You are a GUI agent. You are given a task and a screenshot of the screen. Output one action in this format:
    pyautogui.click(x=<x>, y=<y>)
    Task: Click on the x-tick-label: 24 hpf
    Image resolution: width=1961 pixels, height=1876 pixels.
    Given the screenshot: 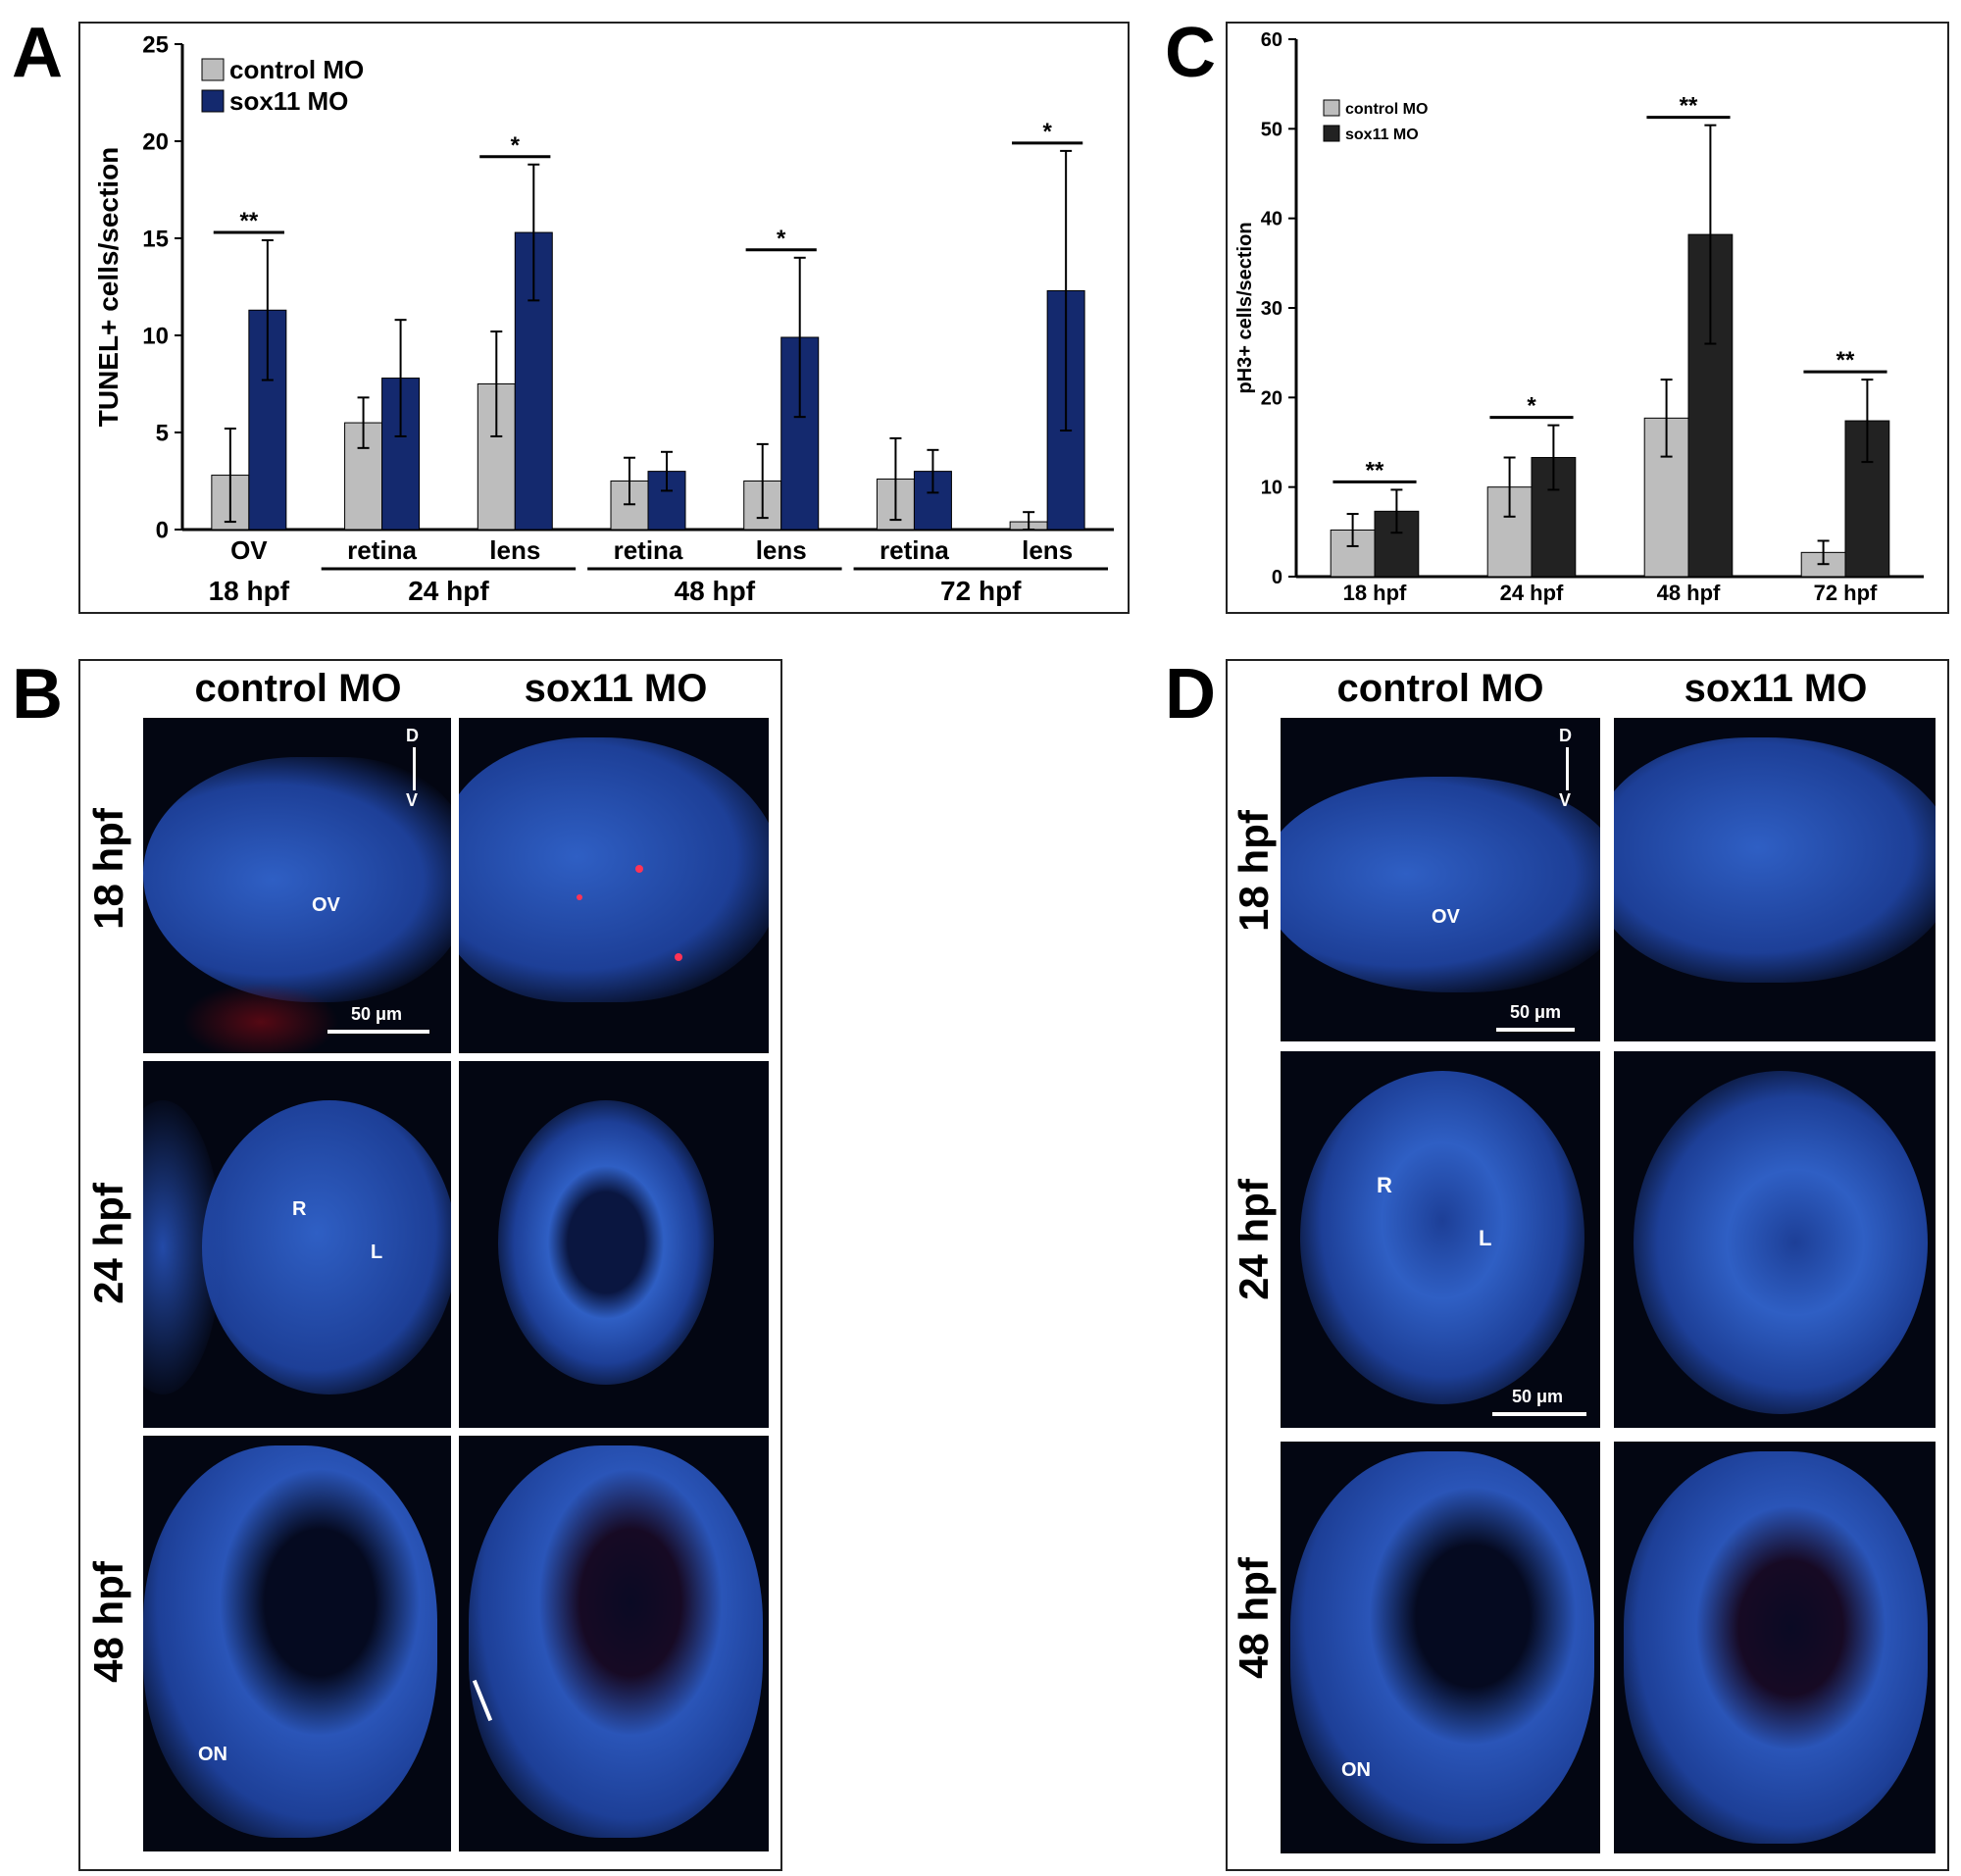 What is the action you would take?
    pyautogui.click(x=1532, y=593)
    